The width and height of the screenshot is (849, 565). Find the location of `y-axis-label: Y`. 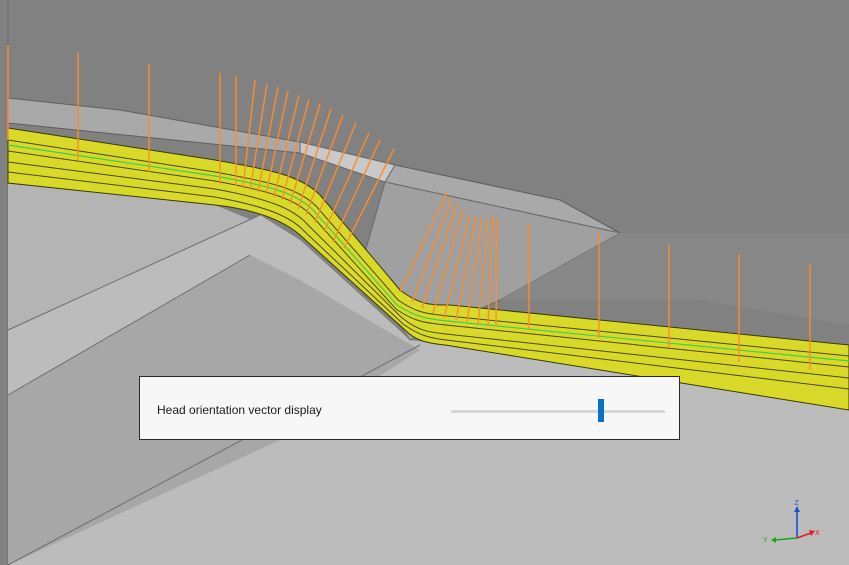

y-axis-label: Y is located at coordinates (765, 540).